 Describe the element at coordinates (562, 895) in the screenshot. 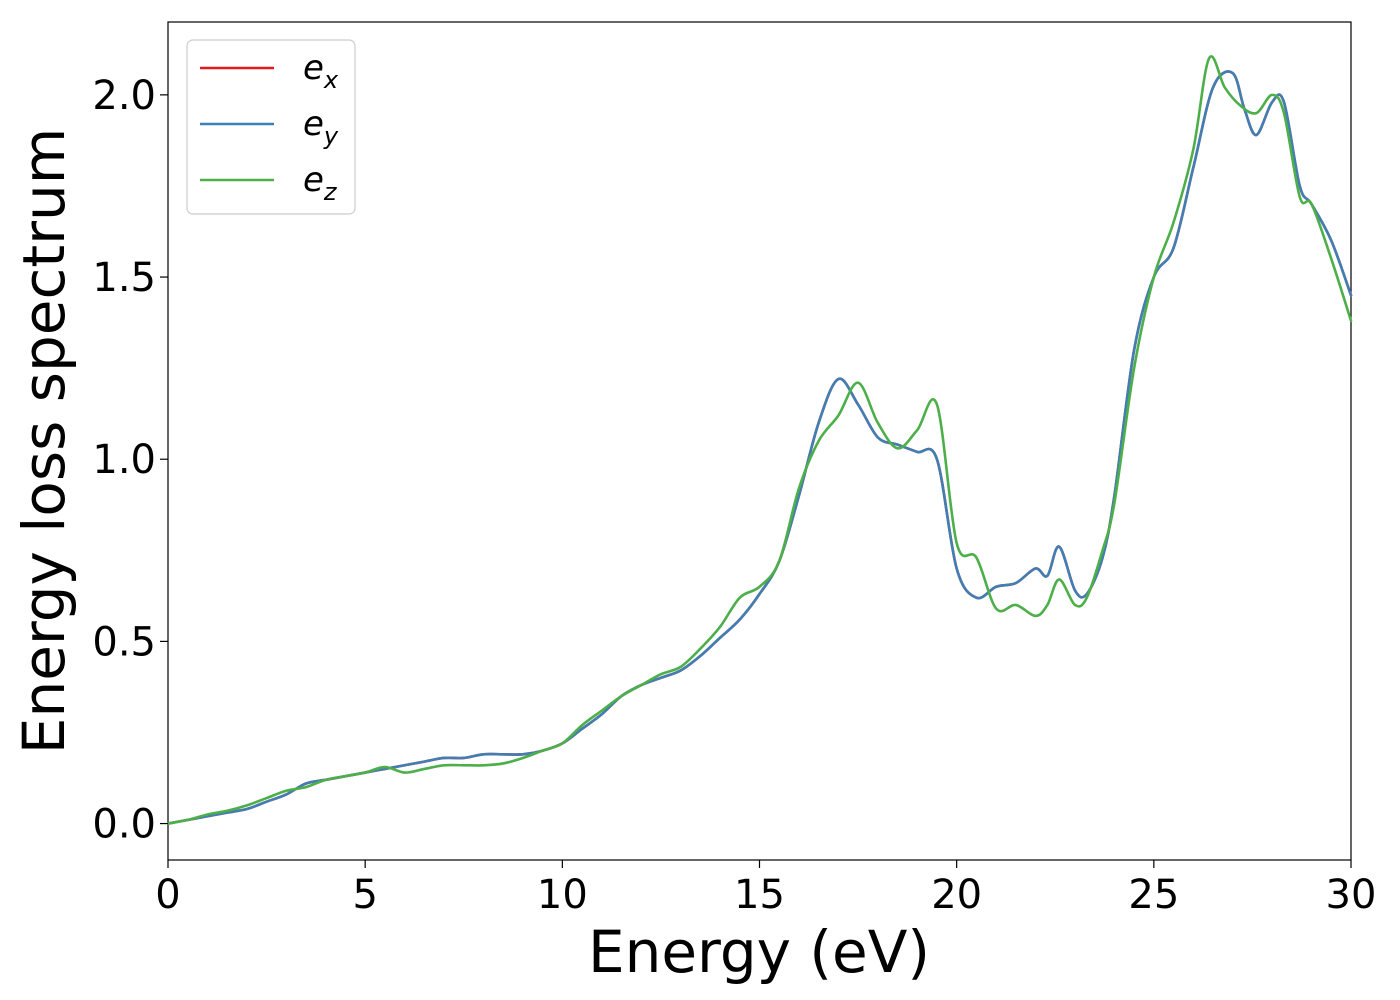

I see `x-tick-label: 10` at that location.